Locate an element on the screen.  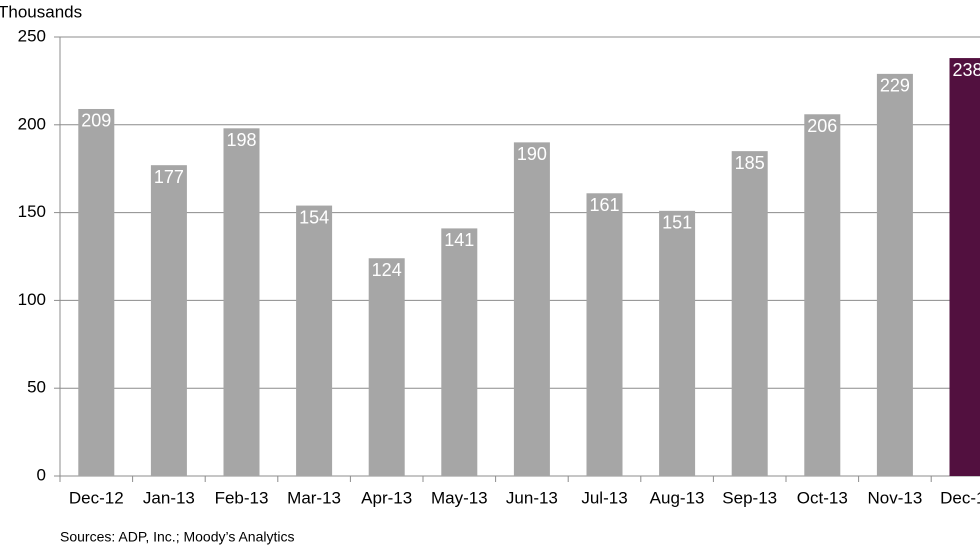
value-label: 141 is located at coordinates (459, 240).